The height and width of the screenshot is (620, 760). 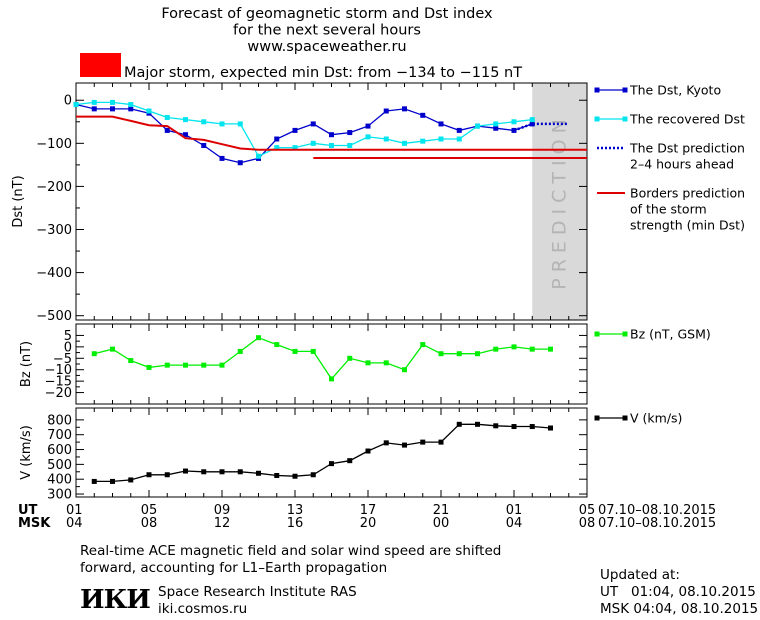 What do you see at coordinates (115, 600) in the screenshot?
I see `iki-logo: ИКИ` at bounding box center [115, 600].